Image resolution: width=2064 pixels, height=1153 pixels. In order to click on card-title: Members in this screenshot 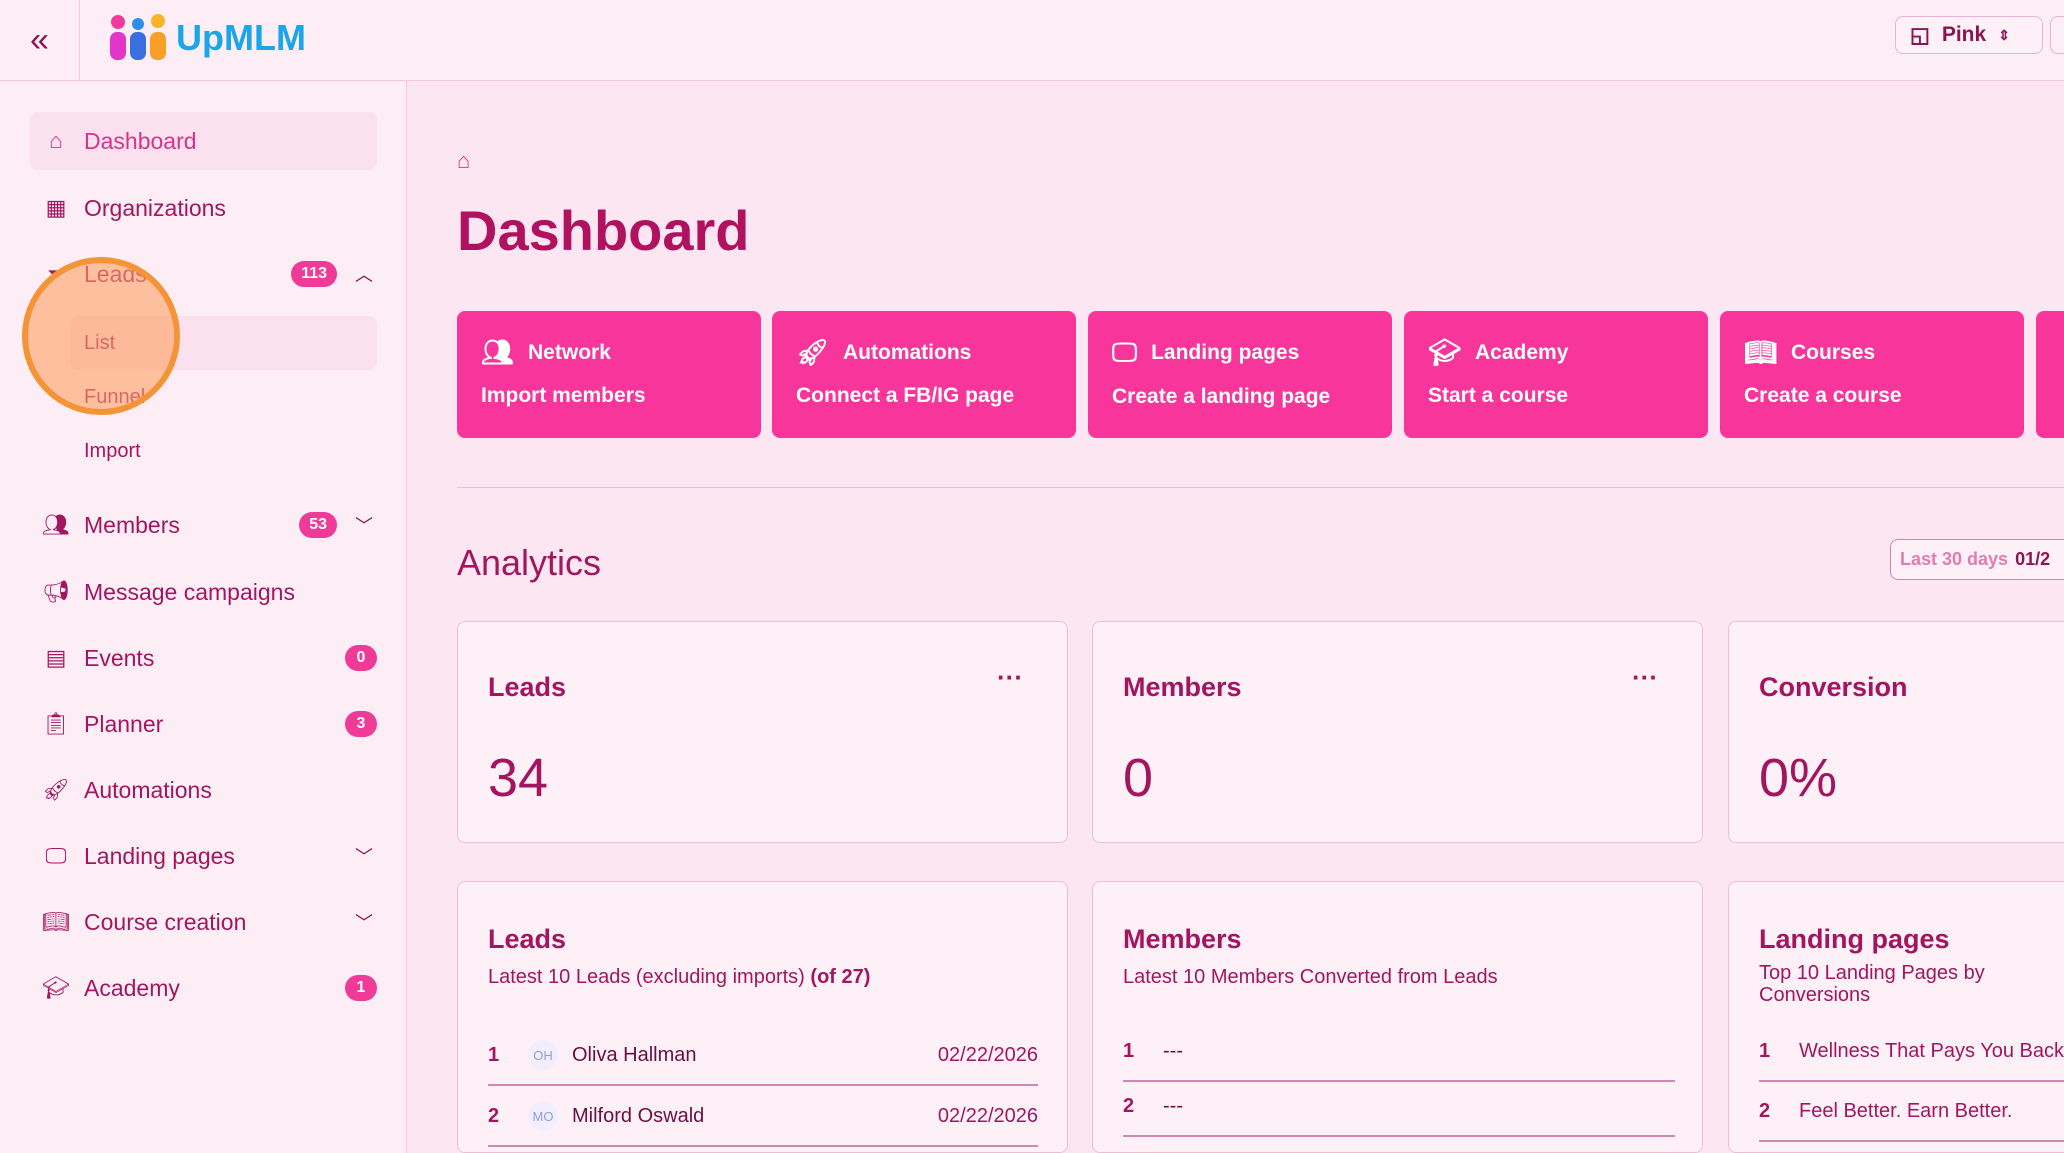, I will do `click(1182, 939)`.